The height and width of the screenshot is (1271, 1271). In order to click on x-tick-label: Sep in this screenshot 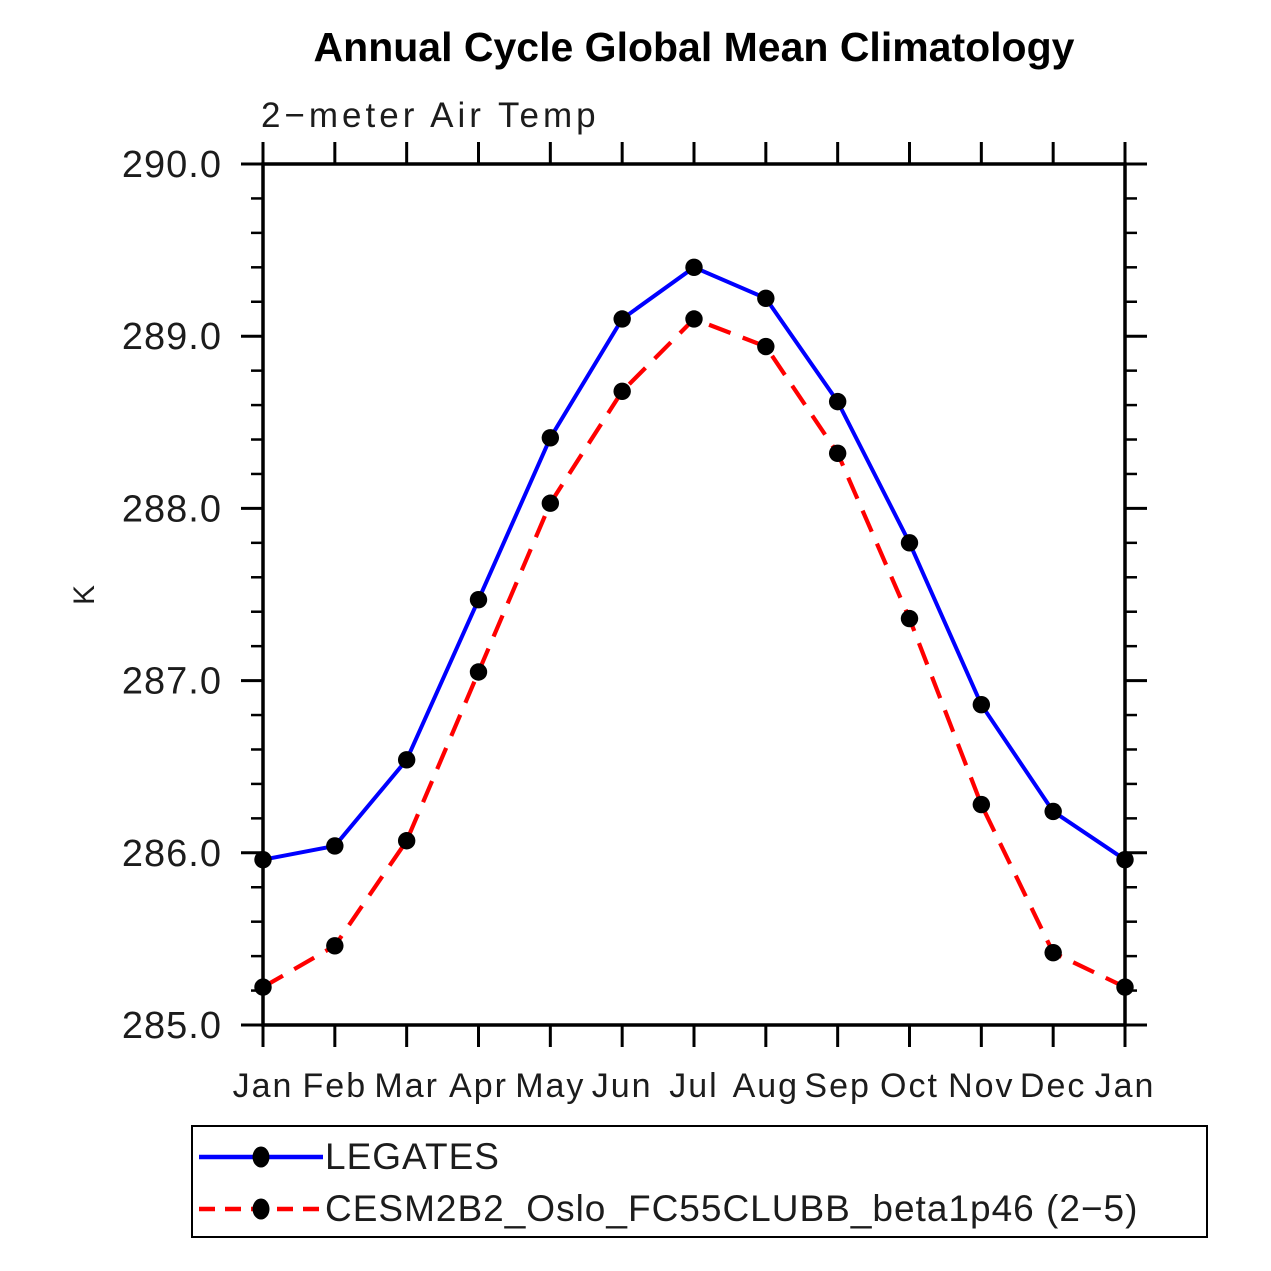, I will do `click(837, 1086)`.